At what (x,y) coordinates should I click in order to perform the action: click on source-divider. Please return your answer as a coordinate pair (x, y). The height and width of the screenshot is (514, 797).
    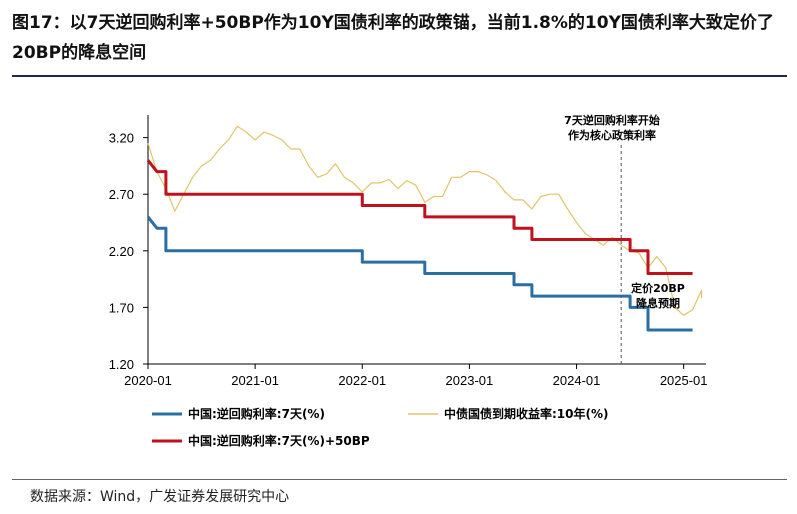
    Looking at the image, I should click on (399, 479).